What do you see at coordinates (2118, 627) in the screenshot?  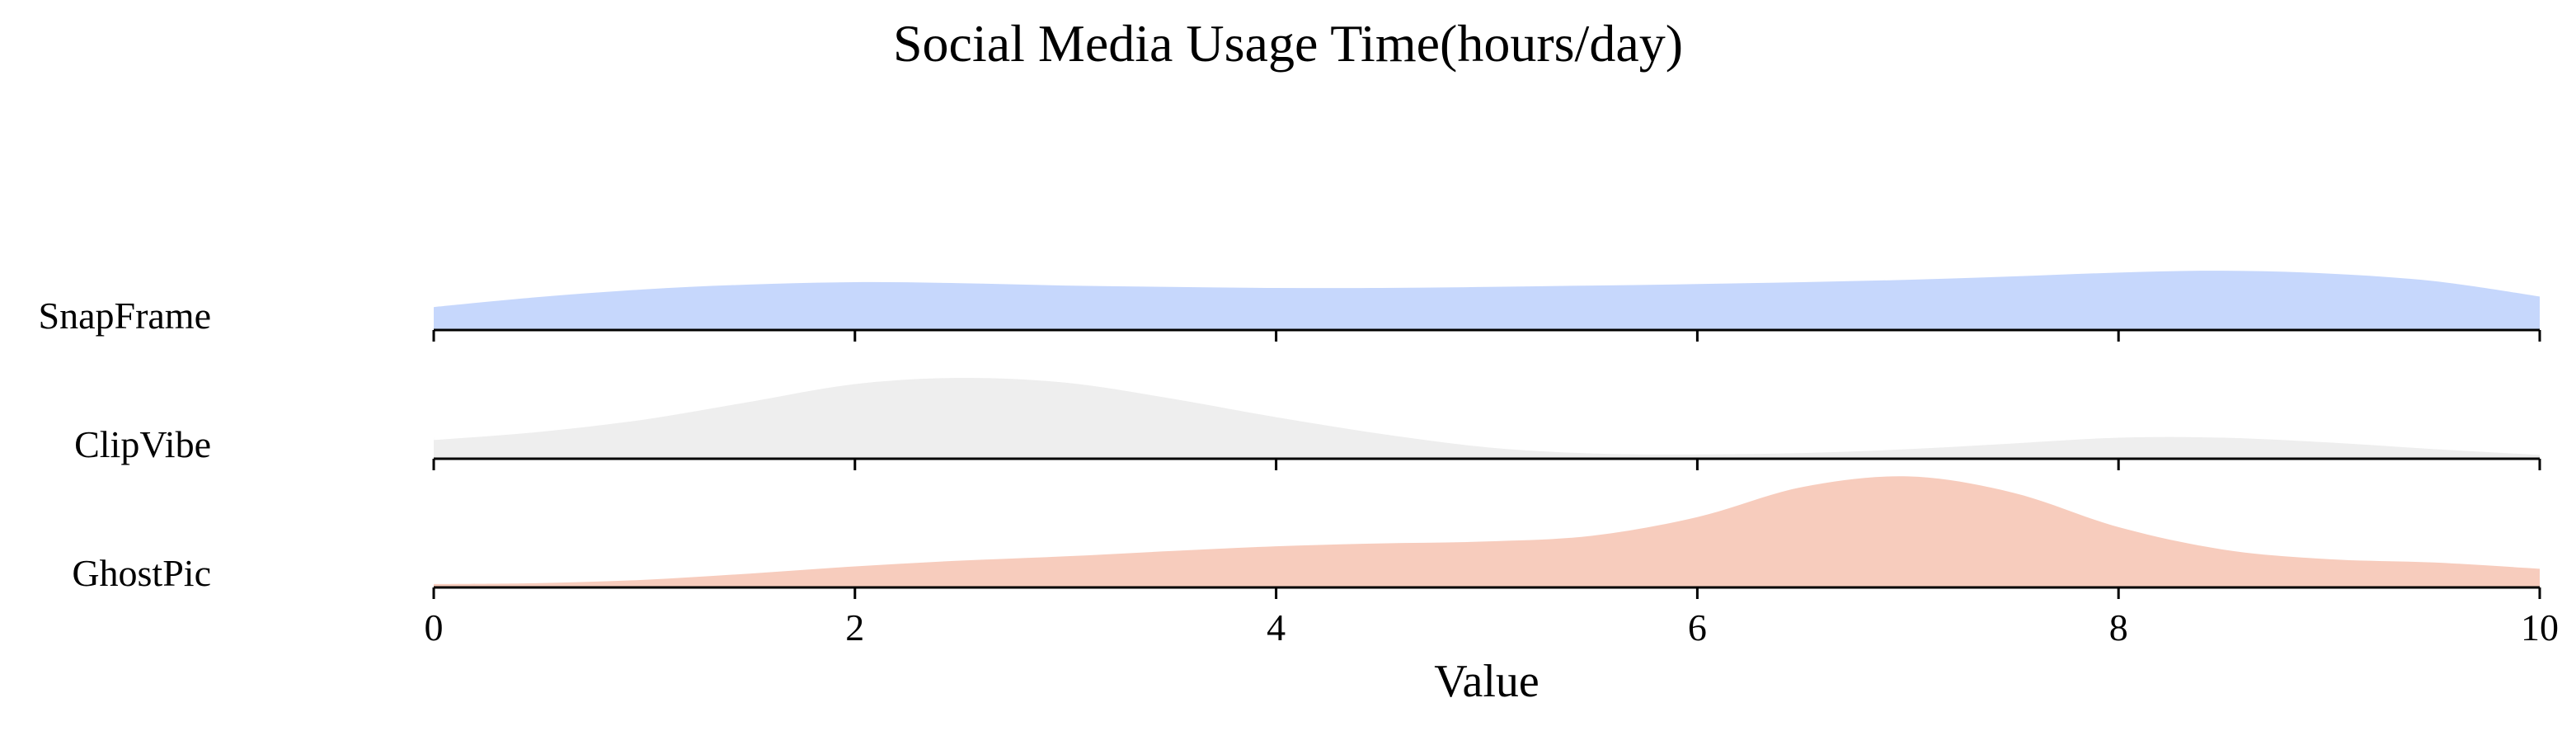 I see `x-tick-label: 8` at bounding box center [2118, 627].